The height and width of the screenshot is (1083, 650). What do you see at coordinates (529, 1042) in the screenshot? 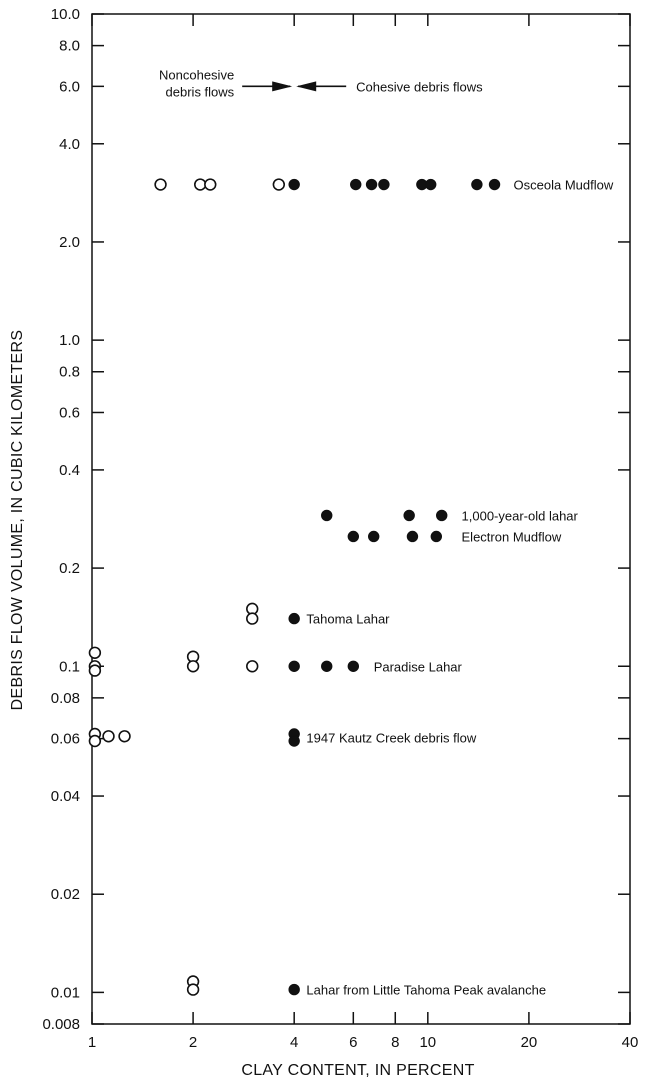
I see `x-tick-label: 20` at bounding box center [529, 1042].